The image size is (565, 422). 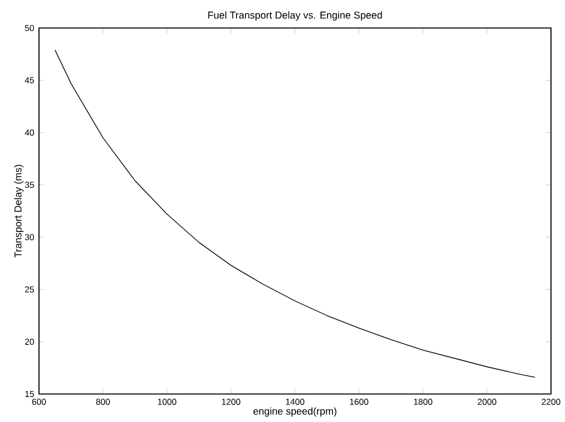 What do you see at coordinates (29, 185) in the screenshot?
I see `y-tick-label: 35` at bounding box center [29, 185].